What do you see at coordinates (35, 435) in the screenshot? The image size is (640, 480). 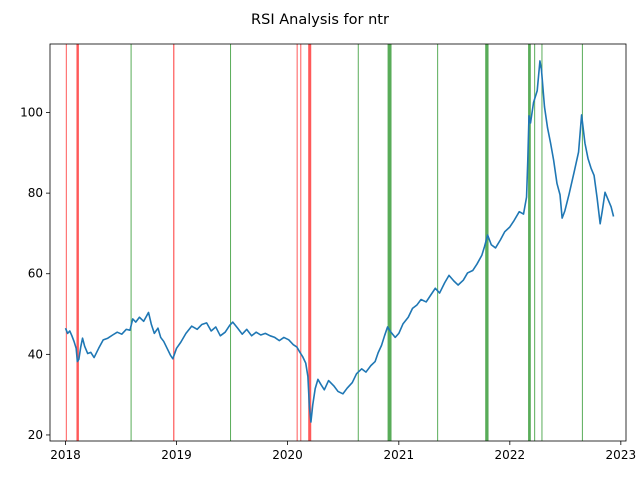 I see `y-tick-label: 20` at bounding box center [35, 435].